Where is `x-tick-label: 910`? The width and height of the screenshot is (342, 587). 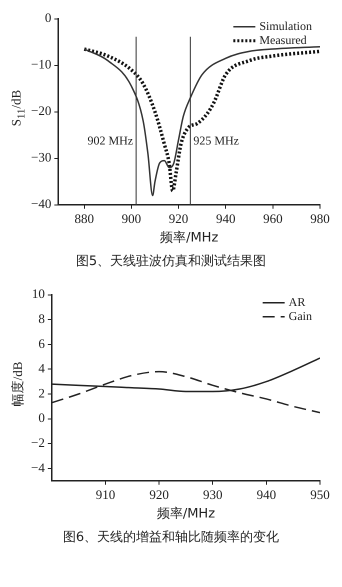 x-tick-label: 910 is located at coordinates (106, 494).